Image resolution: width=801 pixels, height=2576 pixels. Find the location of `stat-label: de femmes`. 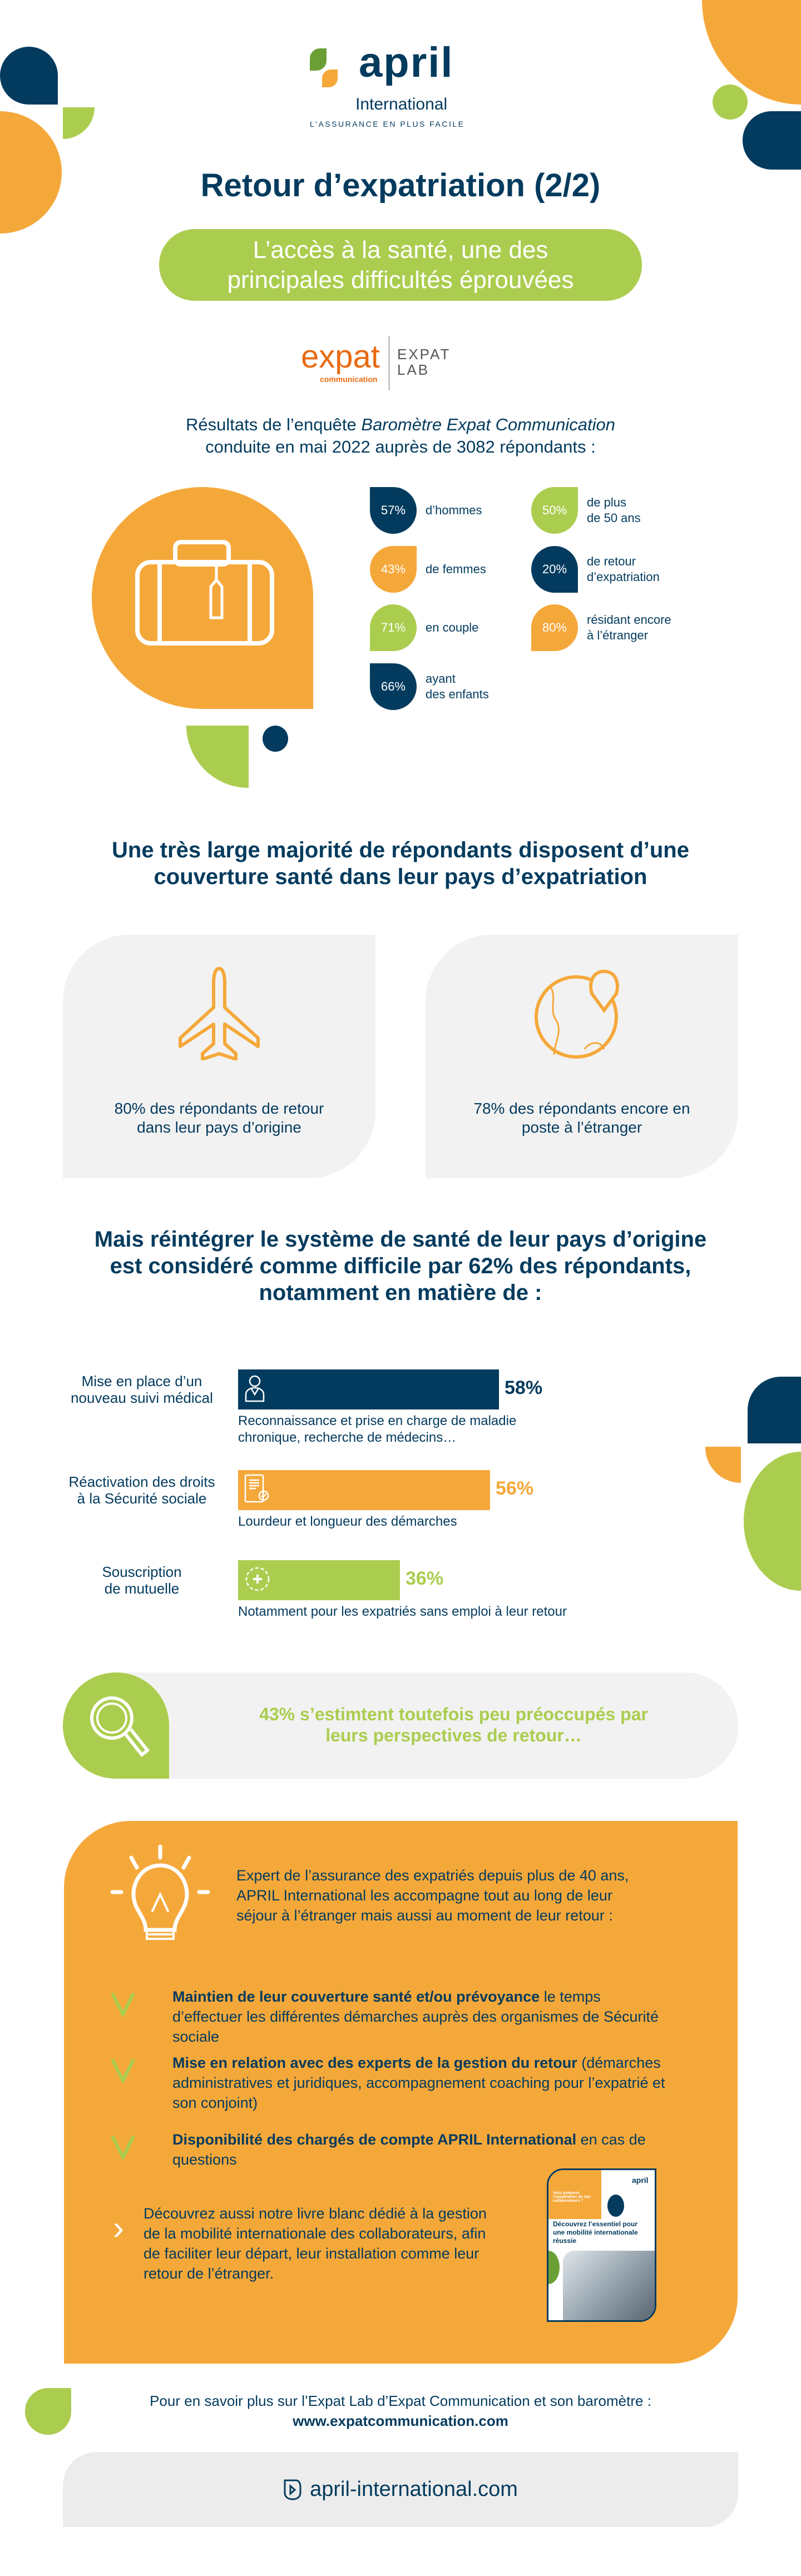

stat-label: de femmes is located at coordinates (456, 569).